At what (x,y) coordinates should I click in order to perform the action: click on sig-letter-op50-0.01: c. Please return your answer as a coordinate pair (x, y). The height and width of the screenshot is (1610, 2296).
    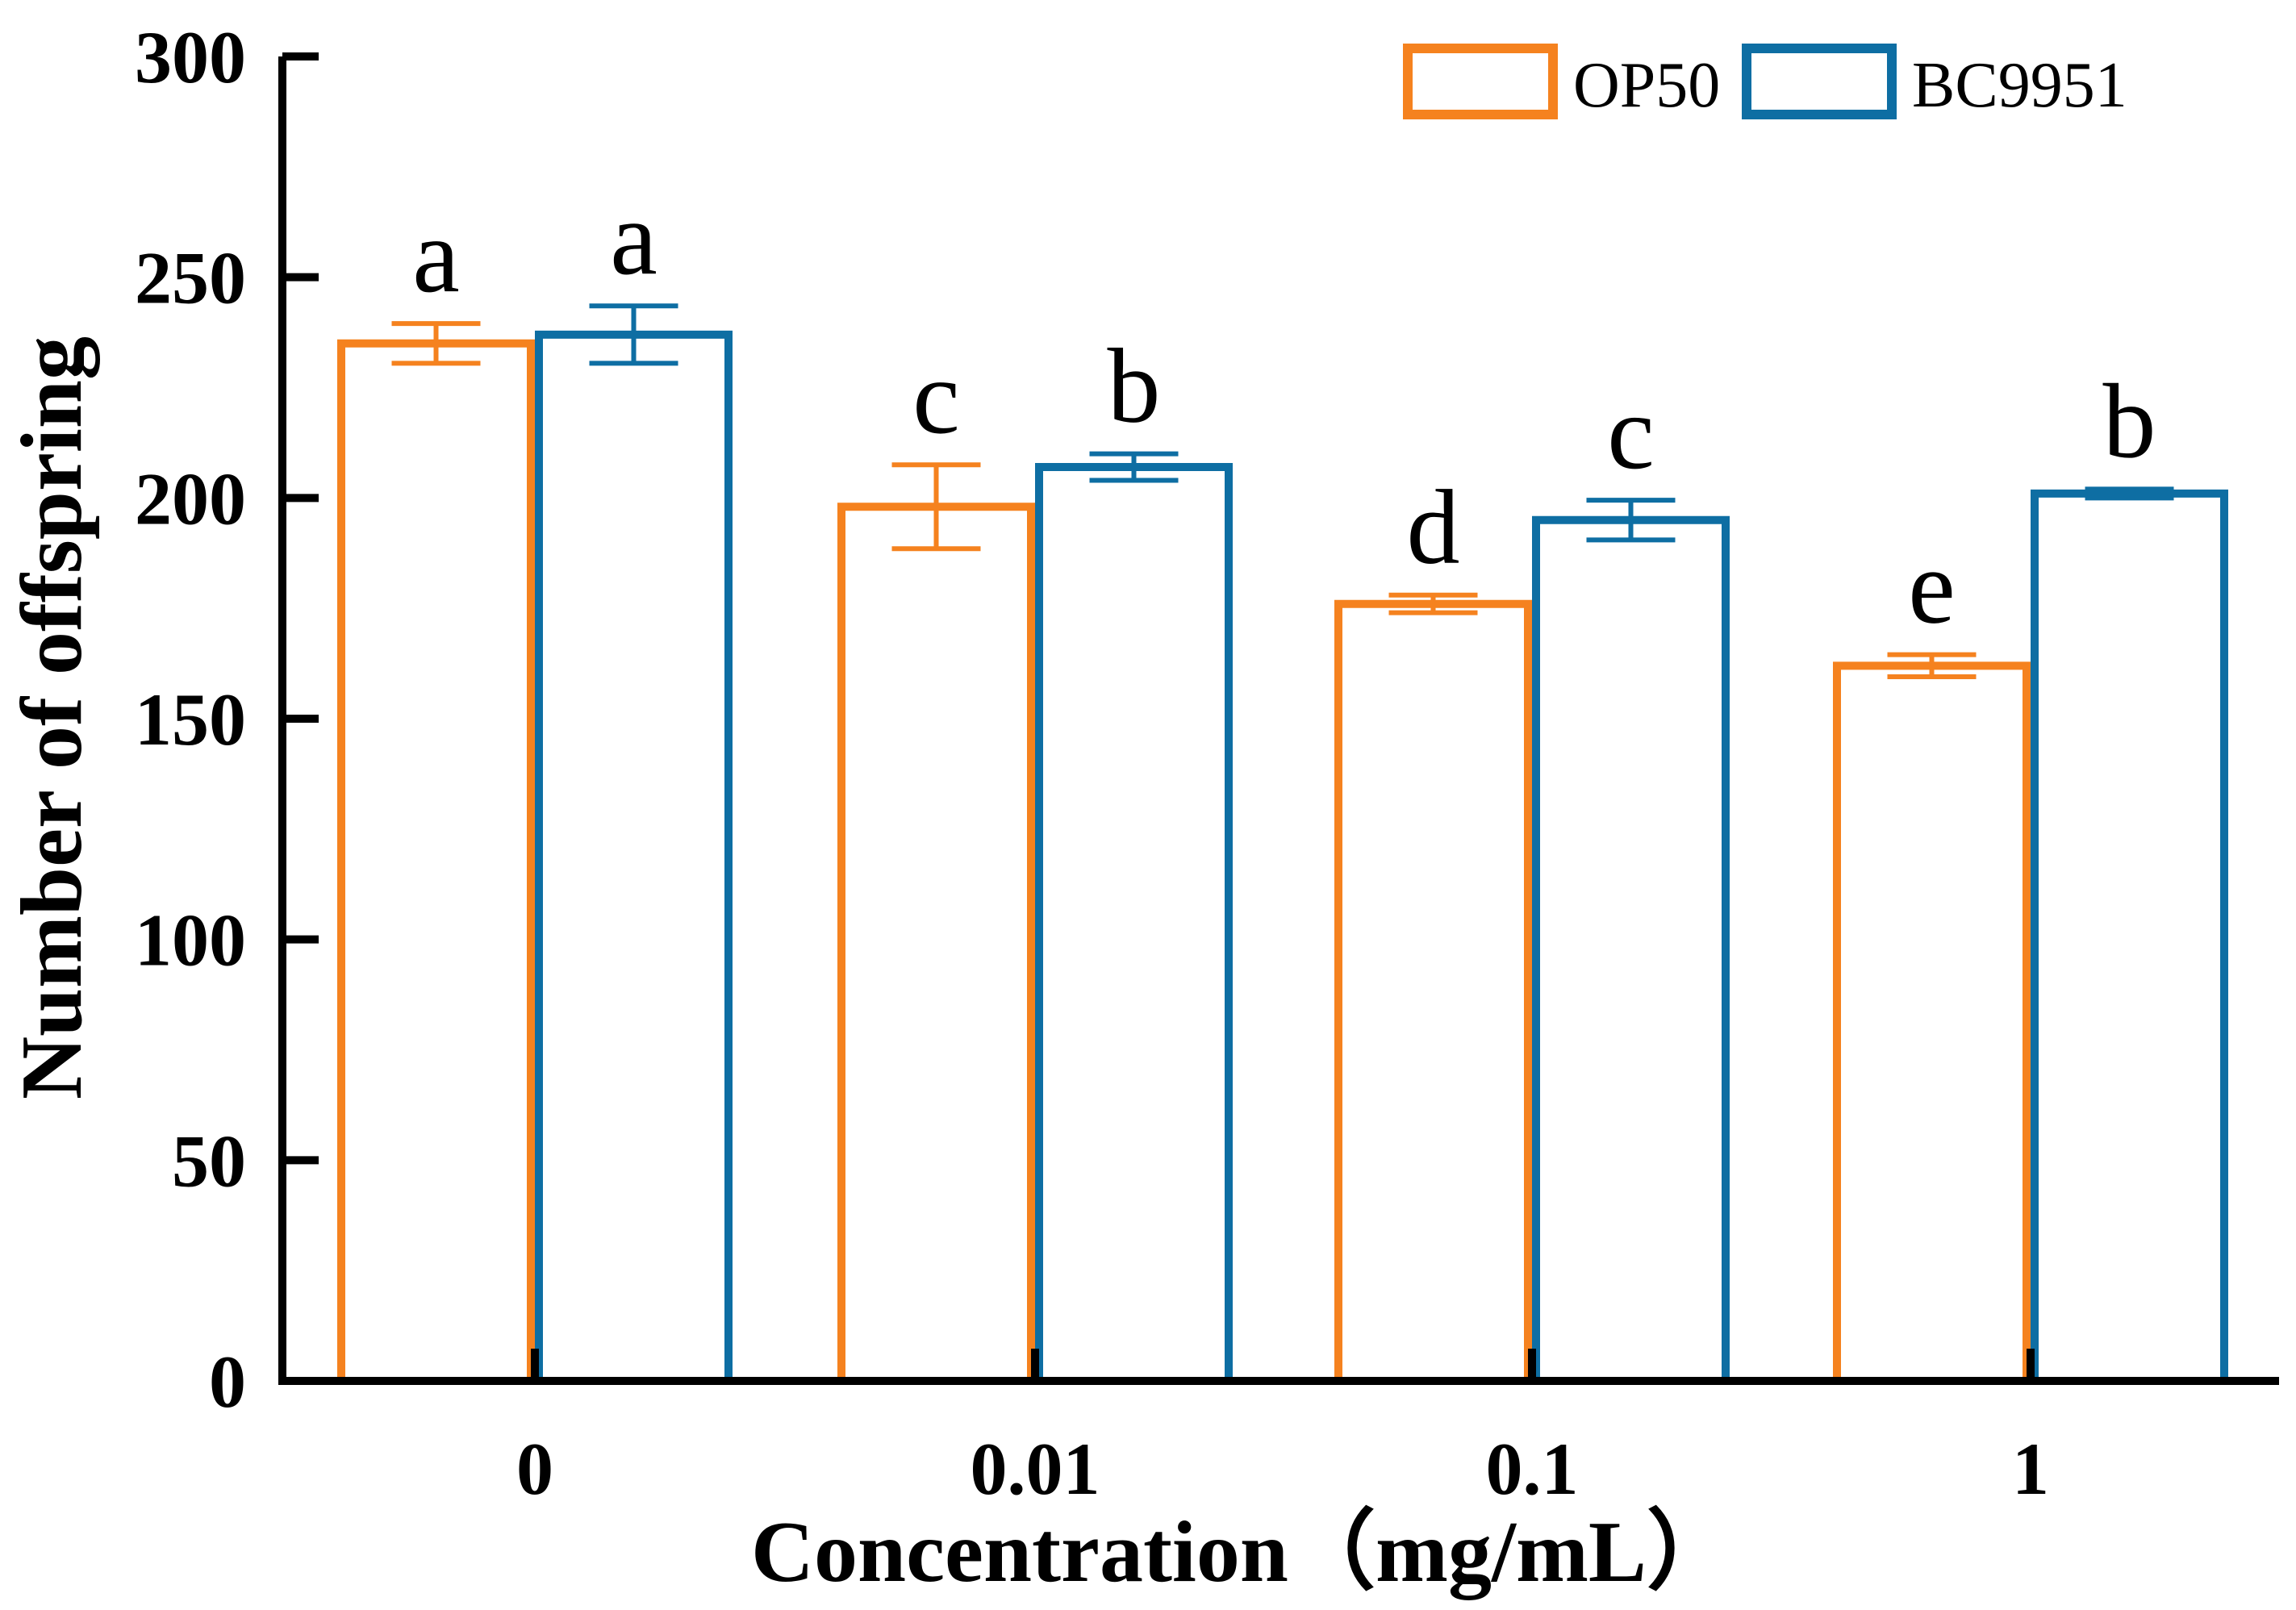
    Looking at the image, I should click on (936, 396).